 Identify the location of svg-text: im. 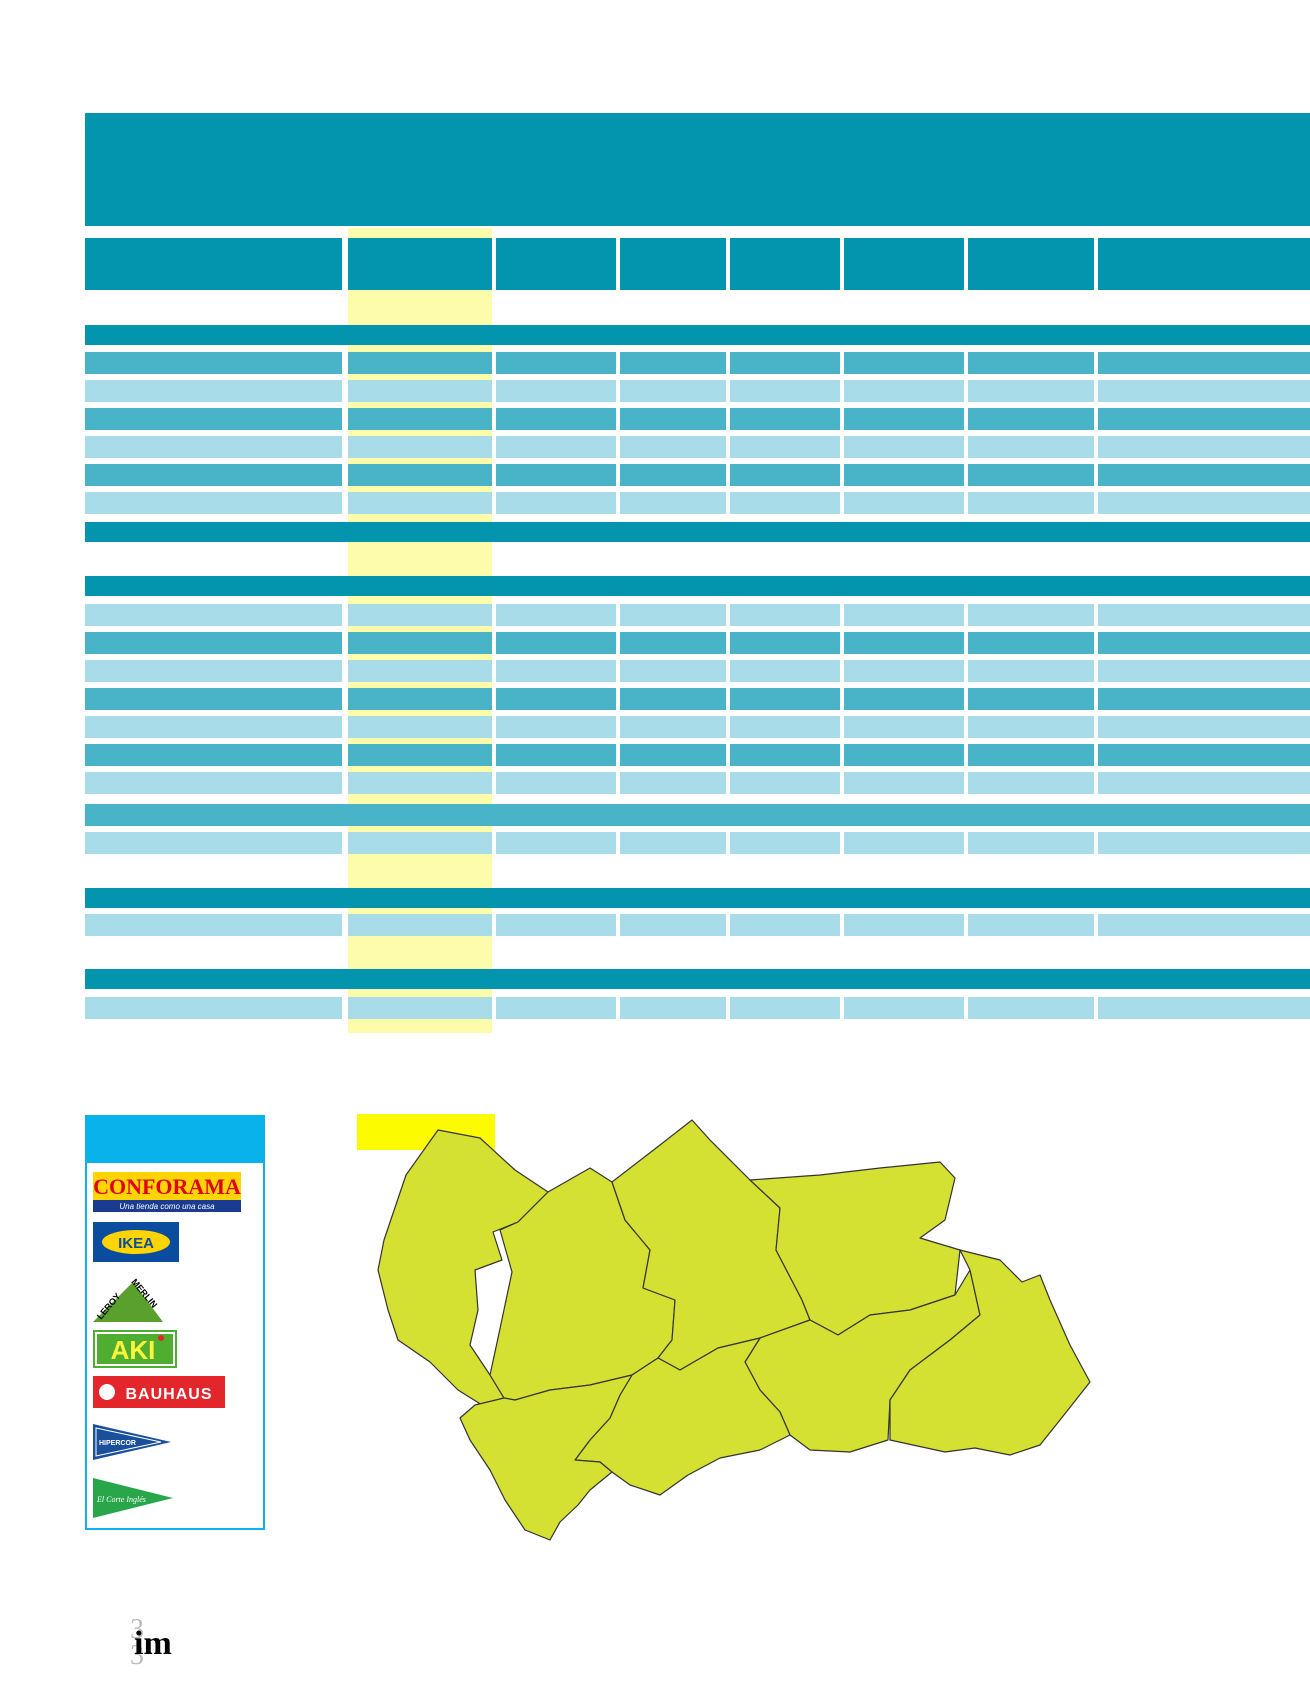
(153, 1643).